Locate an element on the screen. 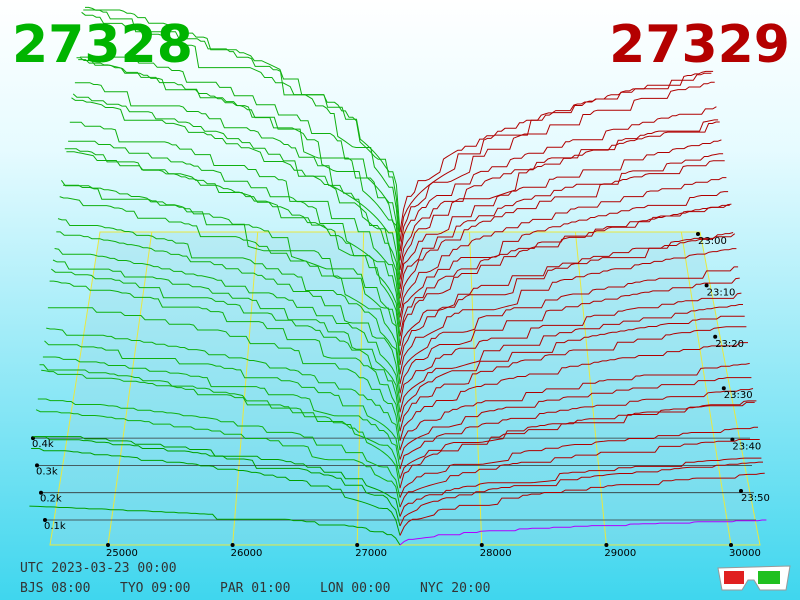 This screenshot has width=800, height=600. depth-label: 0.2k is located at coordinates (51, 499).